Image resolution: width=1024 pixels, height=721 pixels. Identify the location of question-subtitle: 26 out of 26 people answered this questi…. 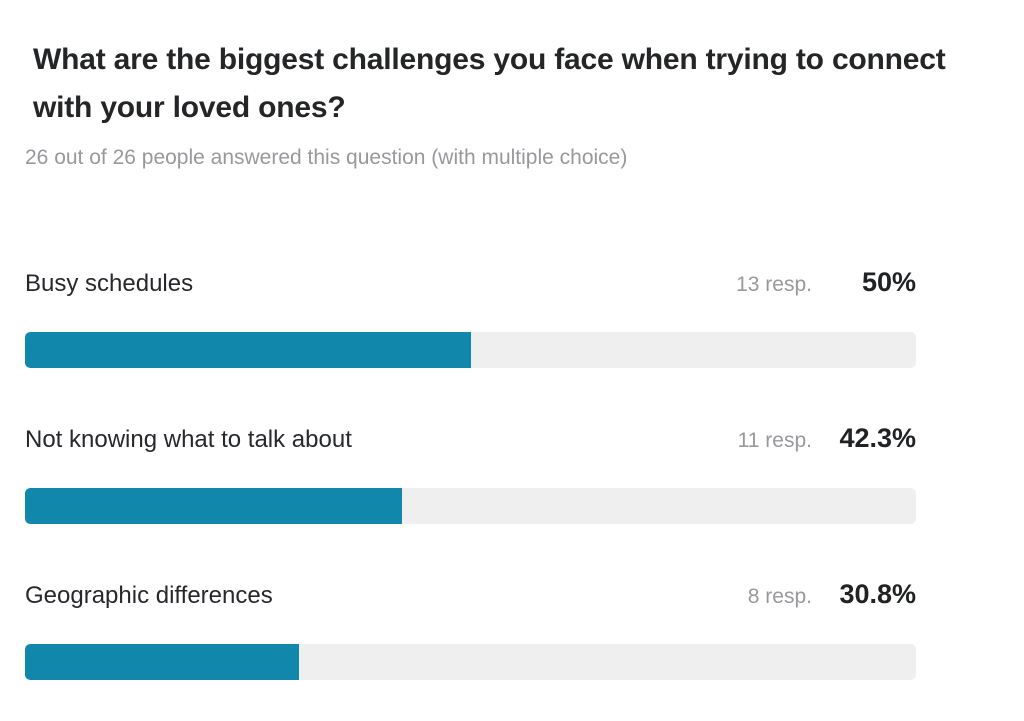
(326, 157).